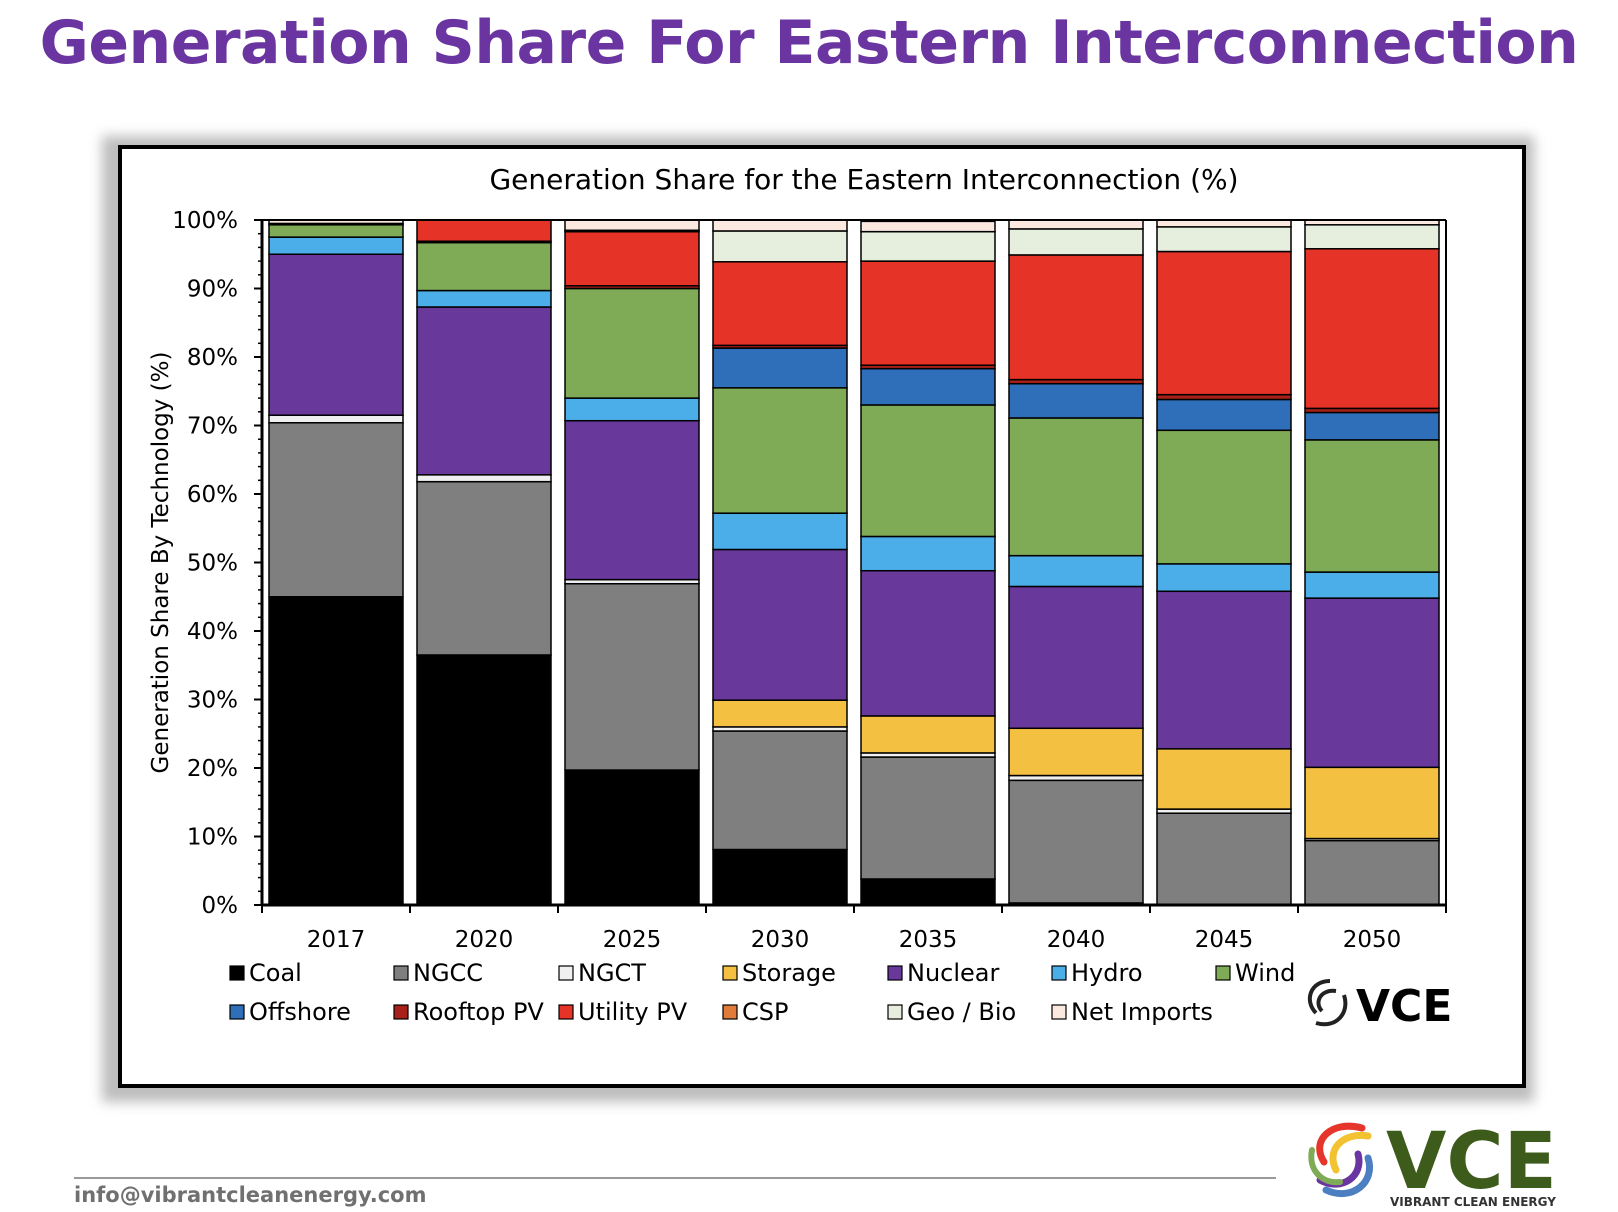 This screenshot has height=1212, width=1618. I want to click on bar-nuclear-2040, so click(1076, 657).